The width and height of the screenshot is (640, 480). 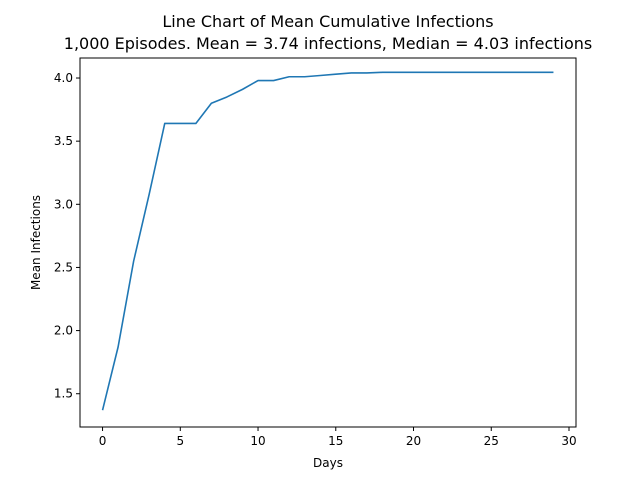 What do you see at coordinates (413, 441) in the screenshot?
I see `x-tick-label: 20` at bounding box center [413, 441].